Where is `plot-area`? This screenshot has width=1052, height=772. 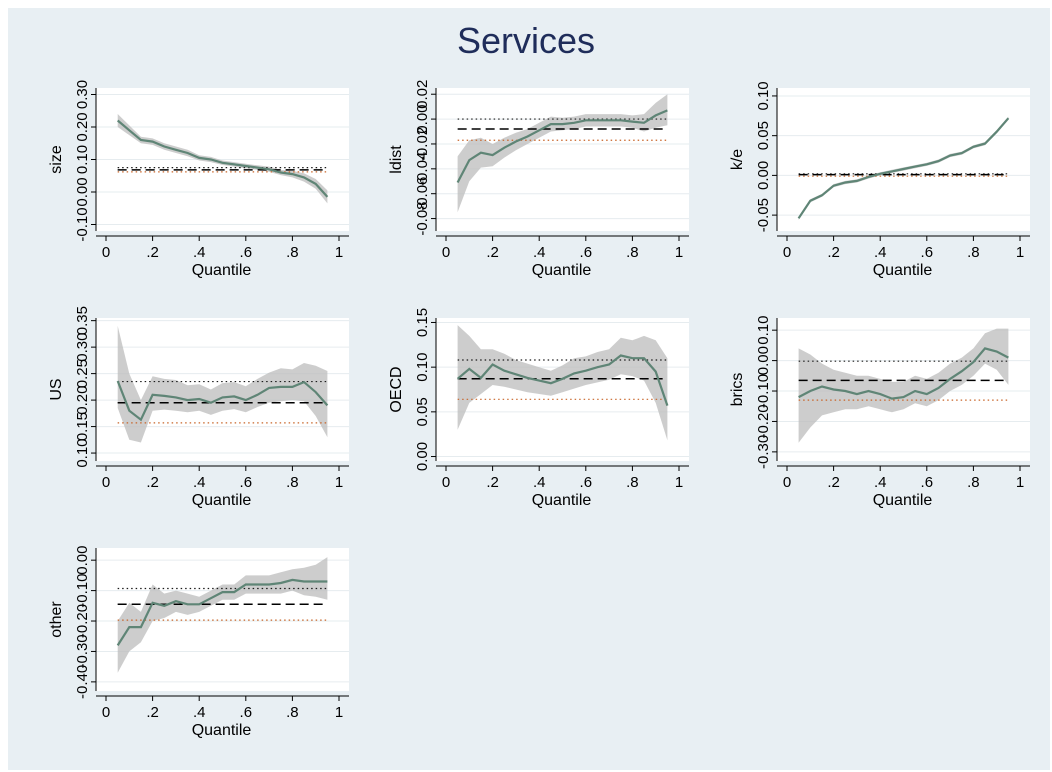 plot-area is located at coordinates (903, 159).